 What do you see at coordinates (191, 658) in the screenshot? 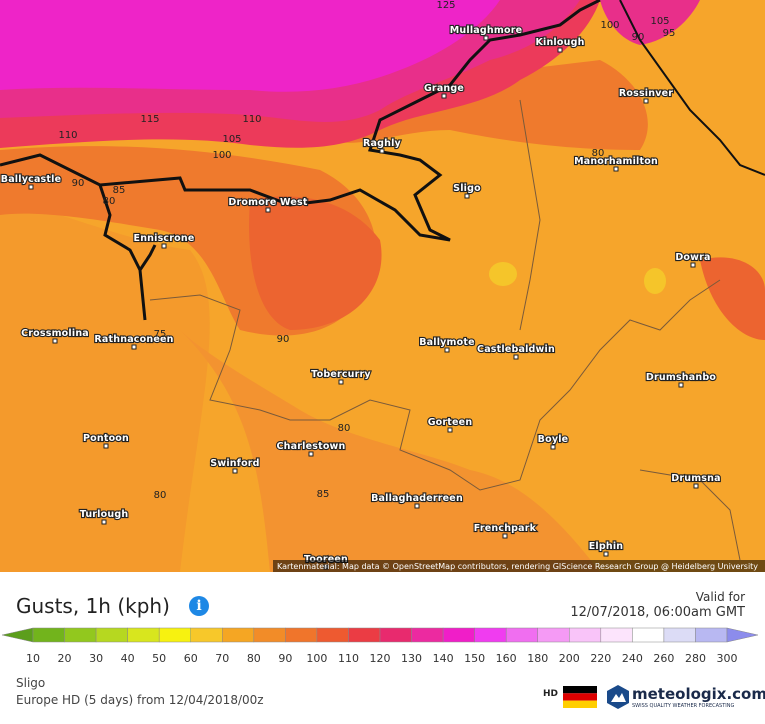
I see `scale-label: 60` at bounding box center [191, 658].